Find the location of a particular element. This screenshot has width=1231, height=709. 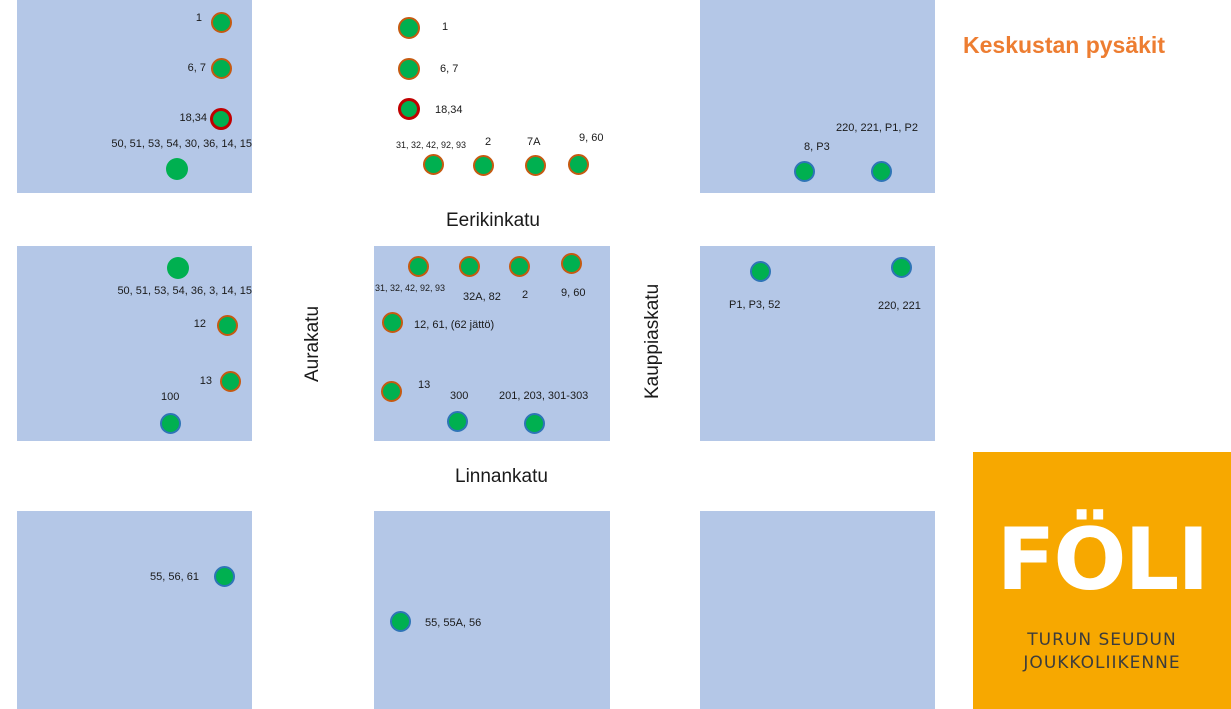

map-title: Keskustan pysäkit is located at coordinates (1064, 45).